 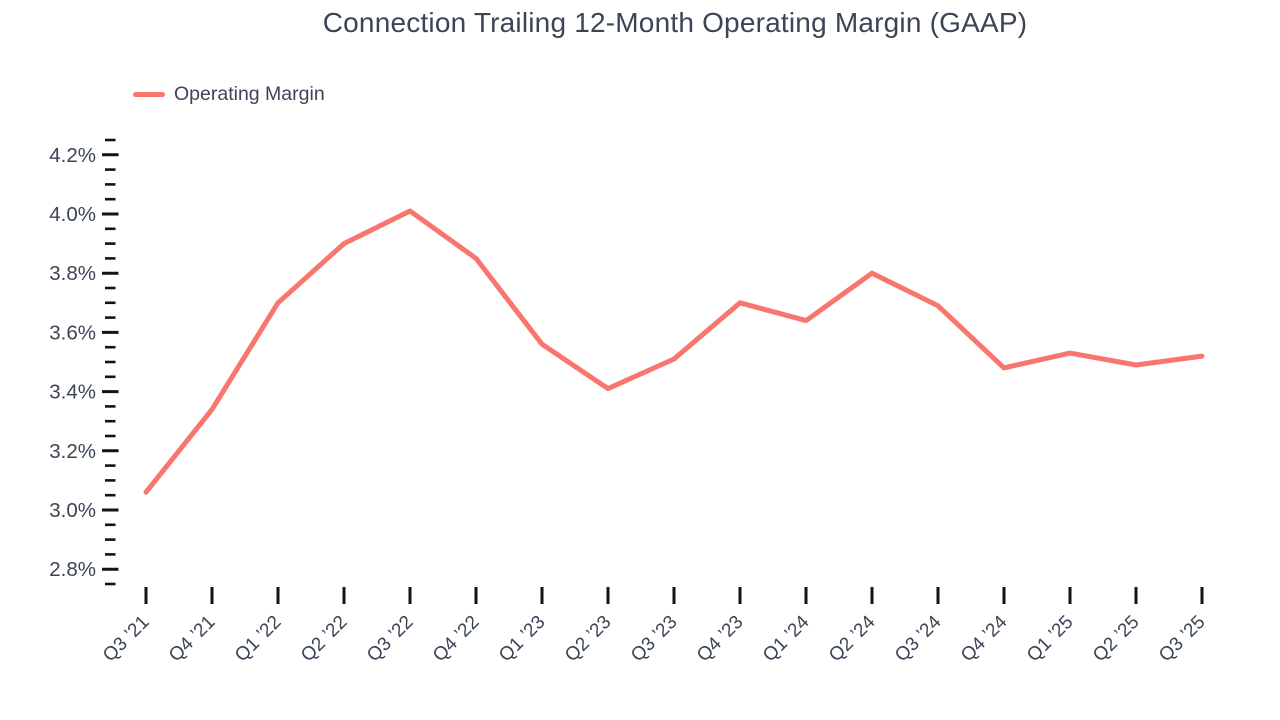 What do you see at coordinates (390, 639) in the screenshot?
I see `x-axis-label: Q3 ’22` at bounding box center [390, 639].